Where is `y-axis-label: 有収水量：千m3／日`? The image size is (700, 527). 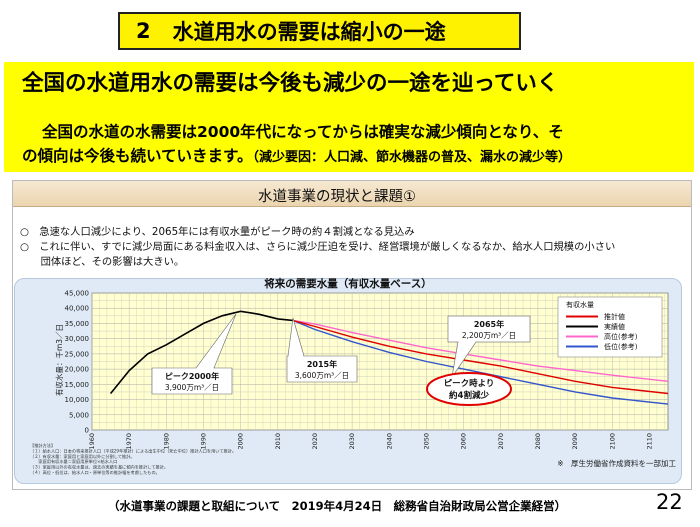 y-axis-label: 有収水量：千m3／日 is located at coordinates (59, 360).